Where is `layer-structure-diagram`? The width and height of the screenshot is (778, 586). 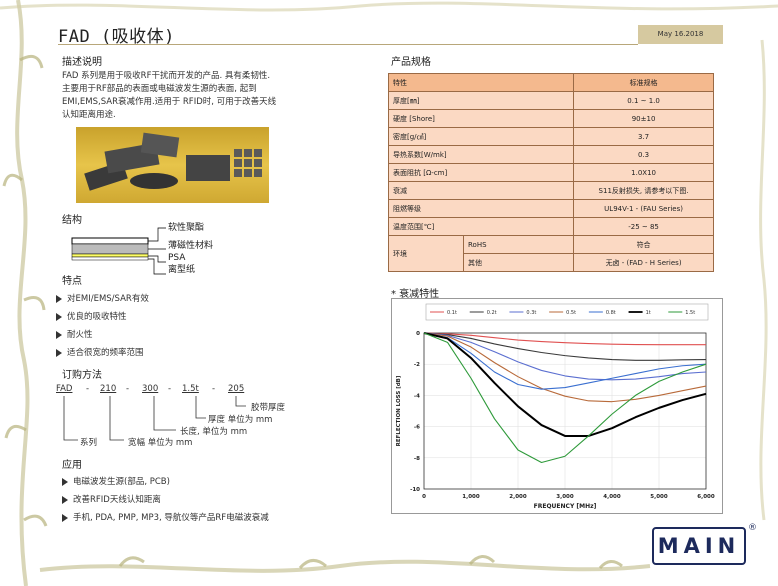 layer-structure-diagram is located at coordinates (118, 251).